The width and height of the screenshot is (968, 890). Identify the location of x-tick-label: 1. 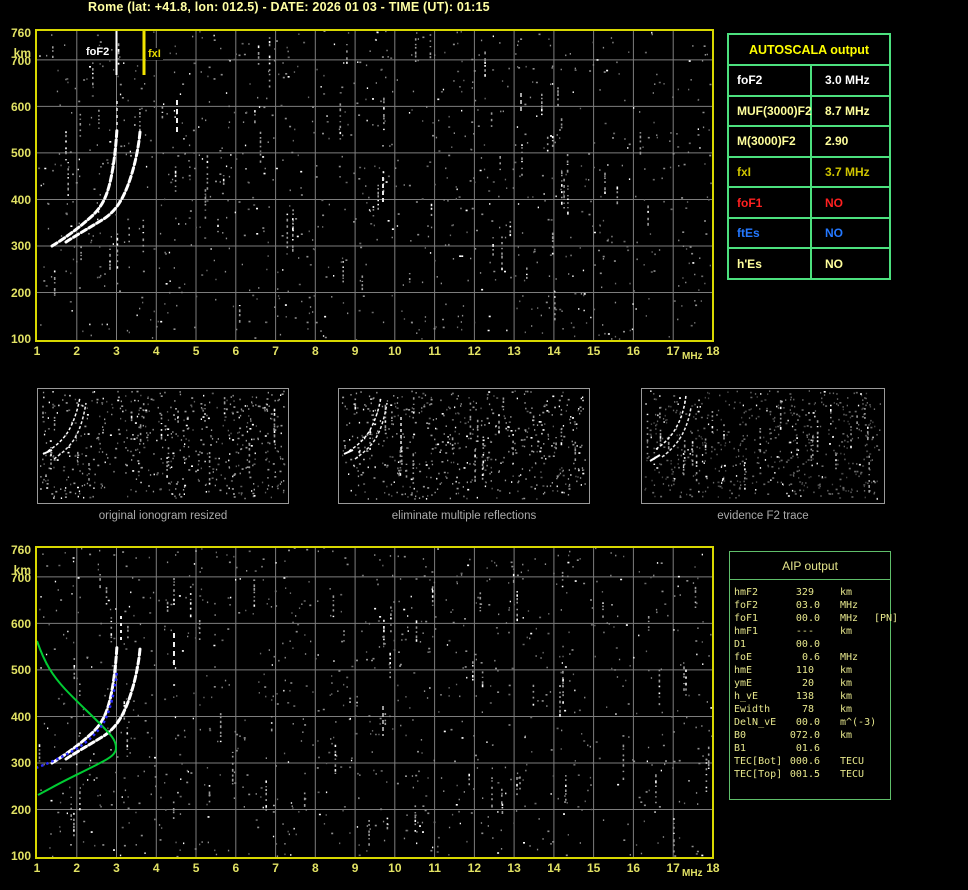
(37, 868).